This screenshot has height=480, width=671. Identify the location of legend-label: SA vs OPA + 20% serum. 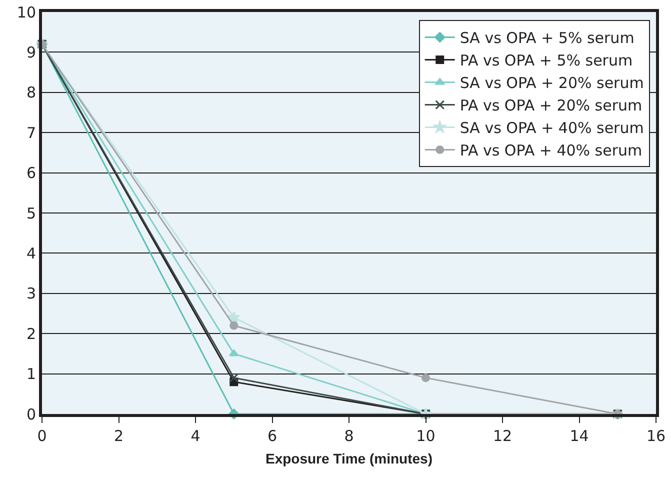
(552, 83).